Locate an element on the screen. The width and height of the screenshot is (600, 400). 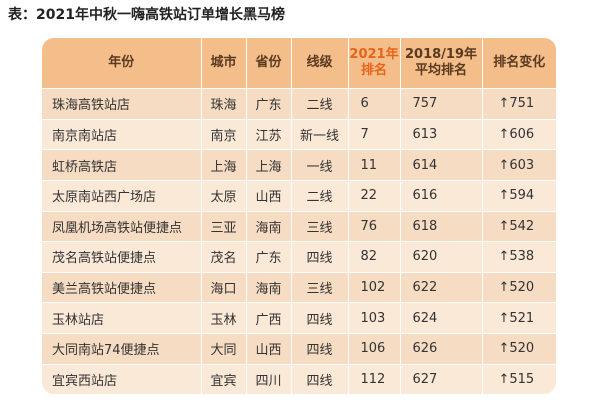
station-cell: 大同南站74便捷点 is located at coordinates (122, 349).